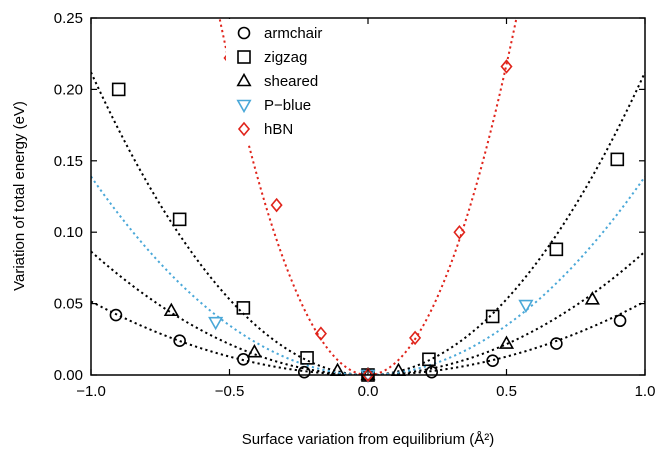  Describe the element at coordinates (287, 105) in the screenshot. I see `legend-label: P−blue` at that location.